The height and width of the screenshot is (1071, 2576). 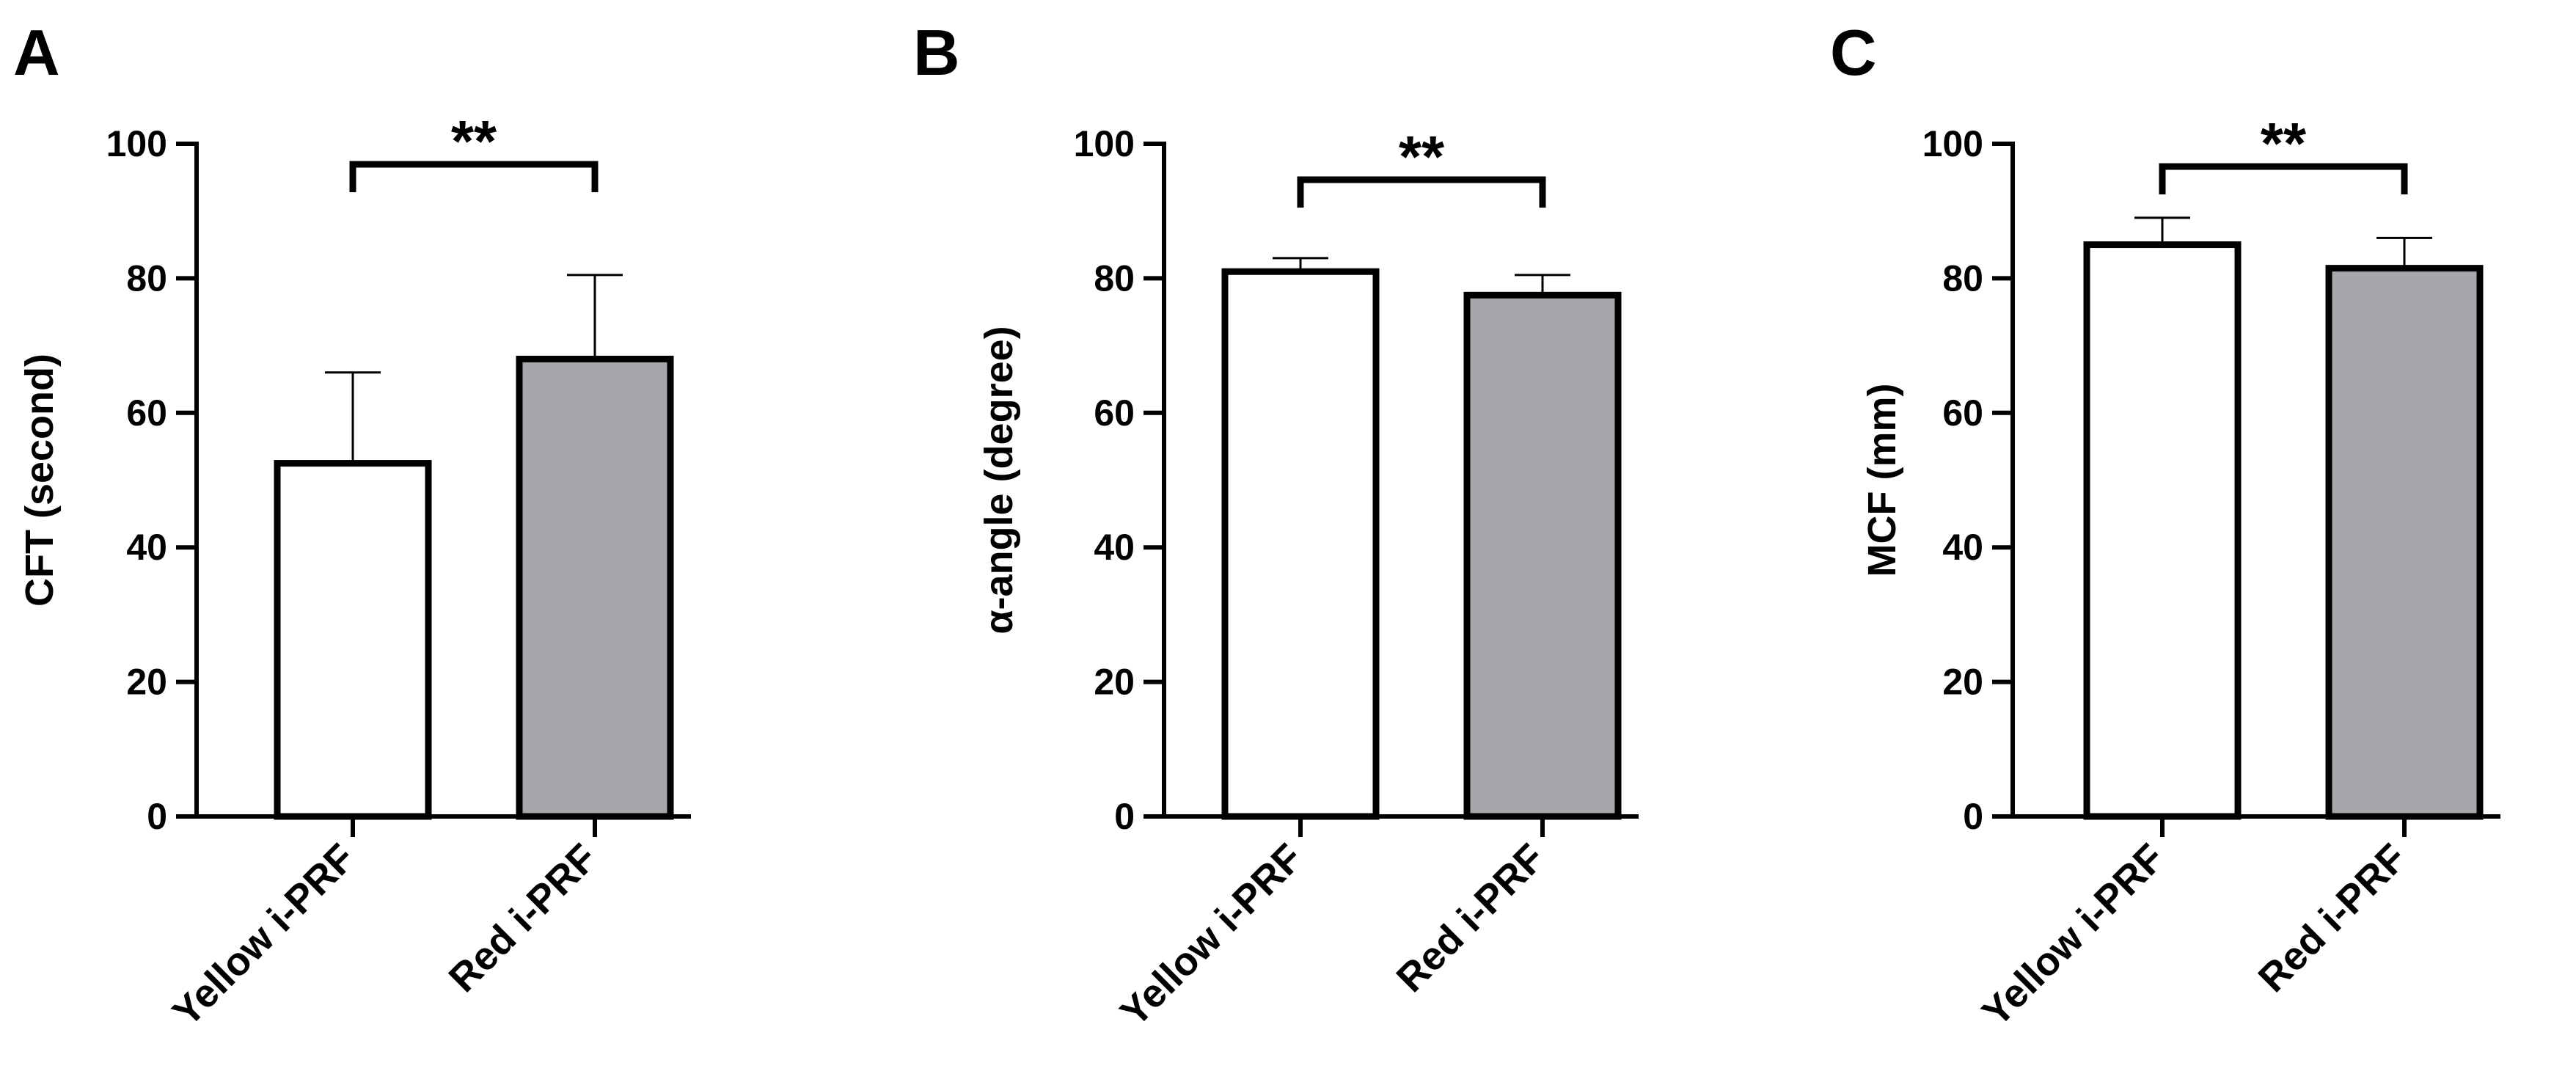 I want to click on y-axis-title: α-angle (degree), so click(x=999, y=480).